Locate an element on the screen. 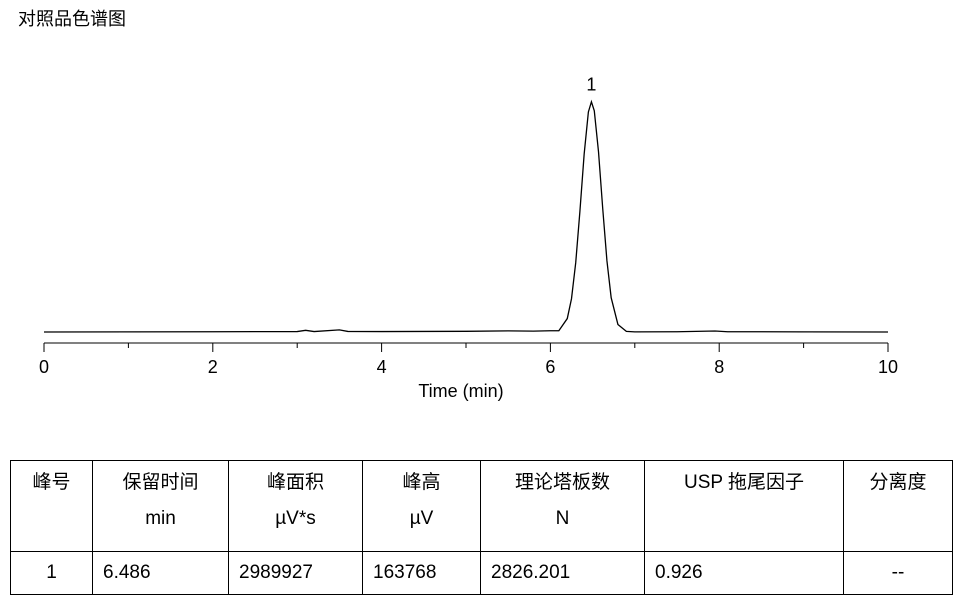 The width and height of the screenshot is (959, 602). cell: 2826.201 is located at coordinates (562, 573).